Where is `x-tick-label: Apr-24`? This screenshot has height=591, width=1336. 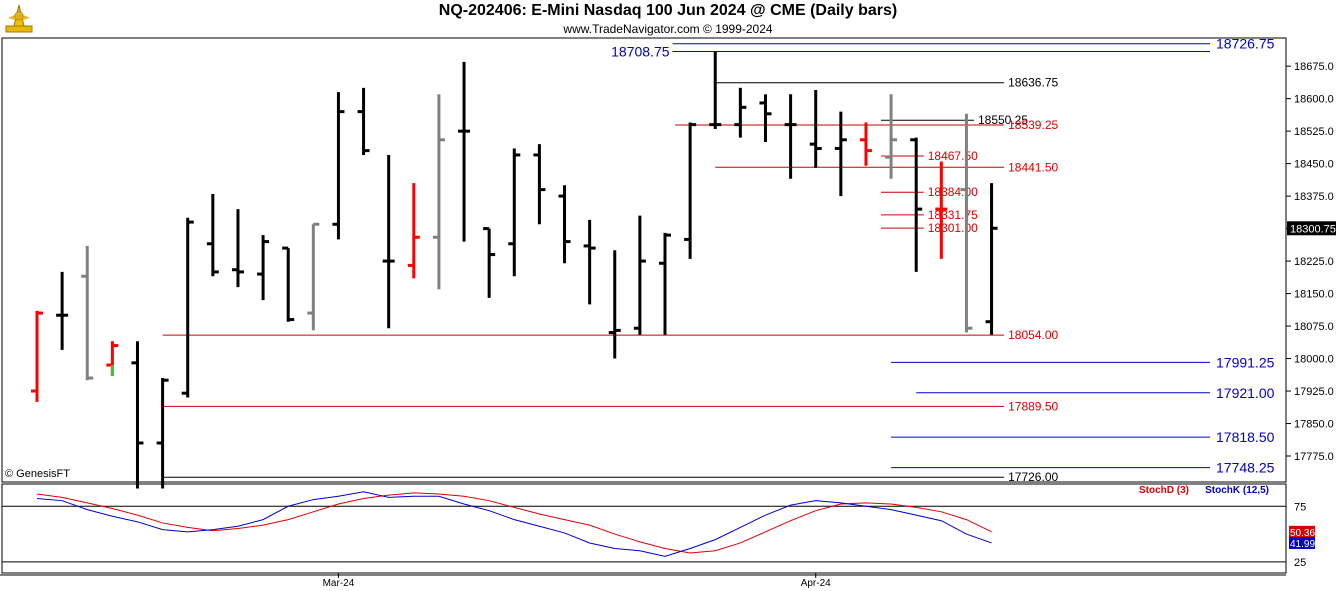 x-tick-label: Apr-24 is located at coordinates (816, 583).